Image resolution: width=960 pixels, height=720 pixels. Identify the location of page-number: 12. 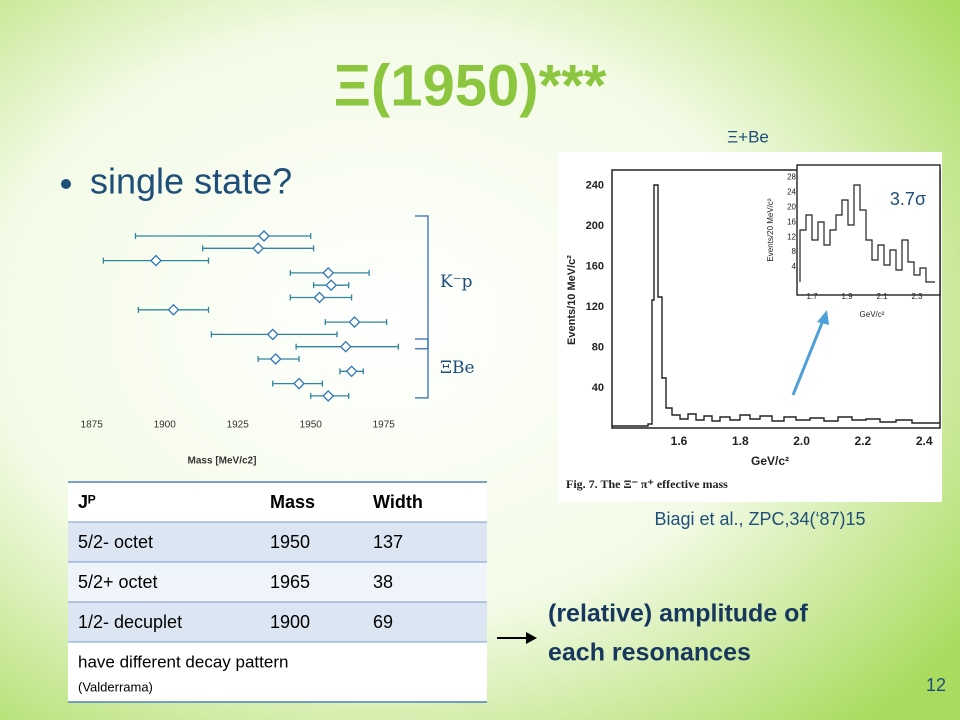
(936, 685).